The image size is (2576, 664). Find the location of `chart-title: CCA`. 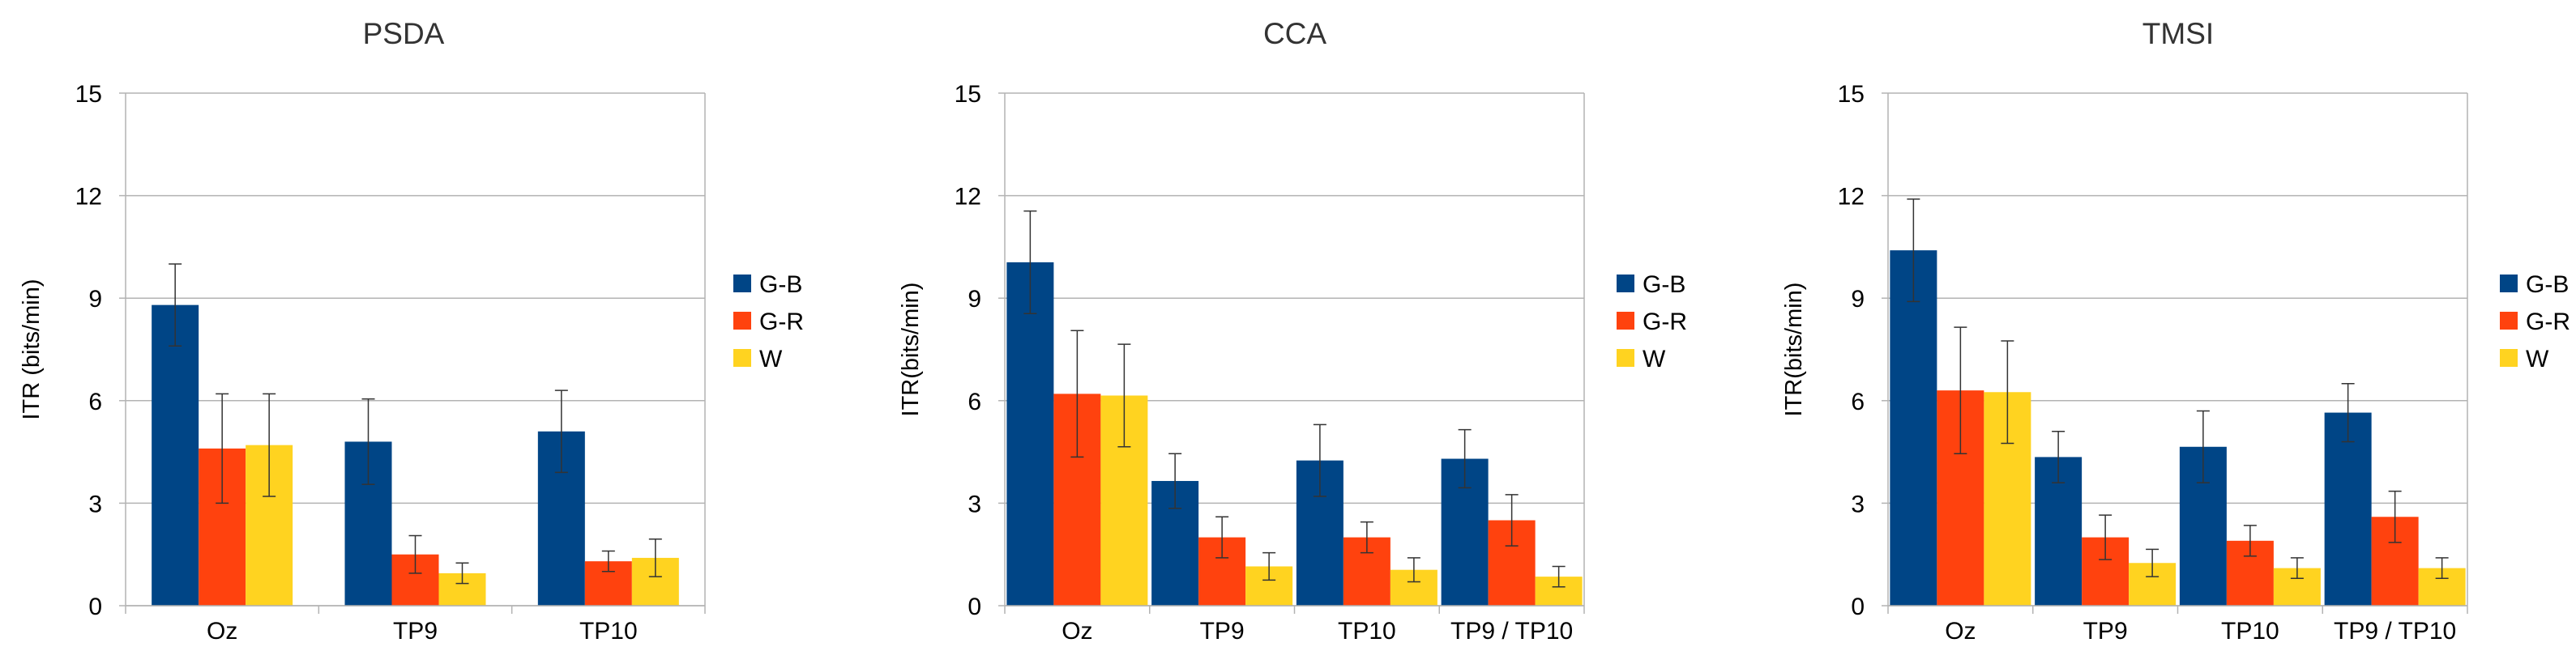

chart-title: CCA is located at coordinates (1294, 33).